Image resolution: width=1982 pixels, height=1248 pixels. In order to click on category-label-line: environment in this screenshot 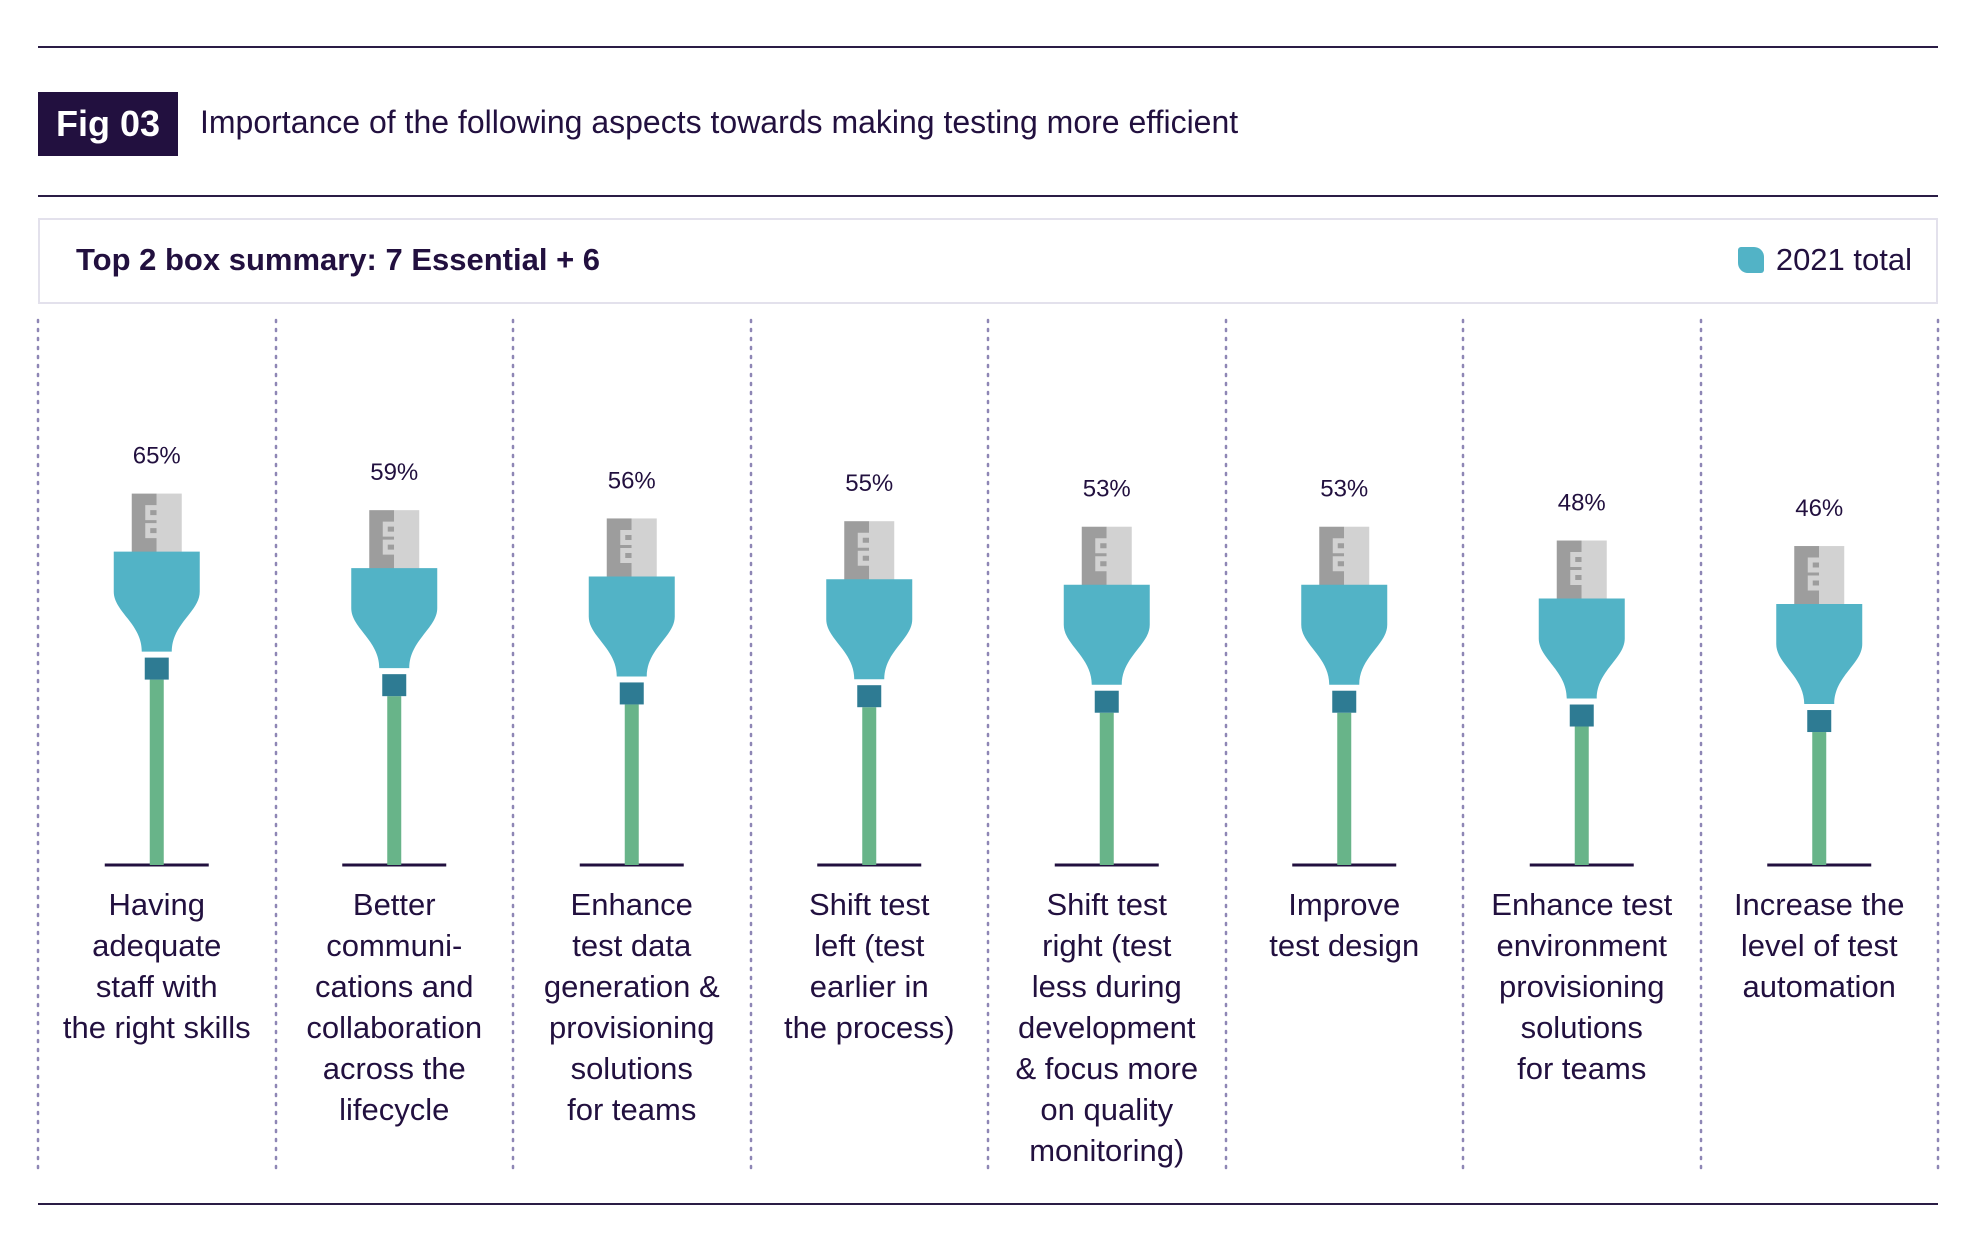, I will do `click(1582, 945)`.